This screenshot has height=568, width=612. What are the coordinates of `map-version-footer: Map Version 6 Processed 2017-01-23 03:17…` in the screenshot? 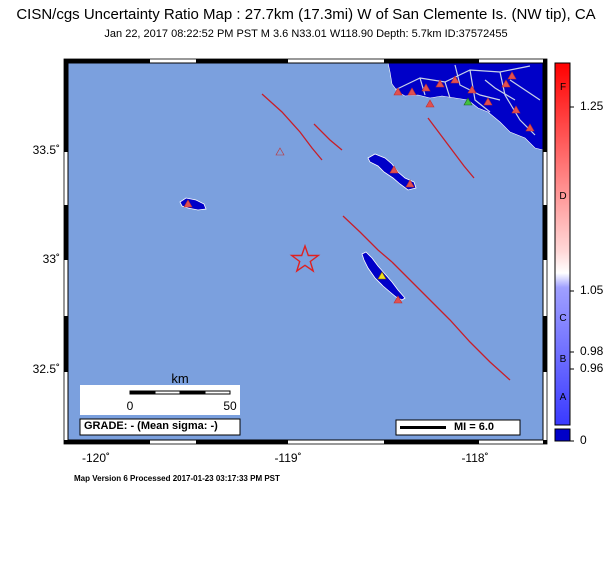 It's located at (177, 478).